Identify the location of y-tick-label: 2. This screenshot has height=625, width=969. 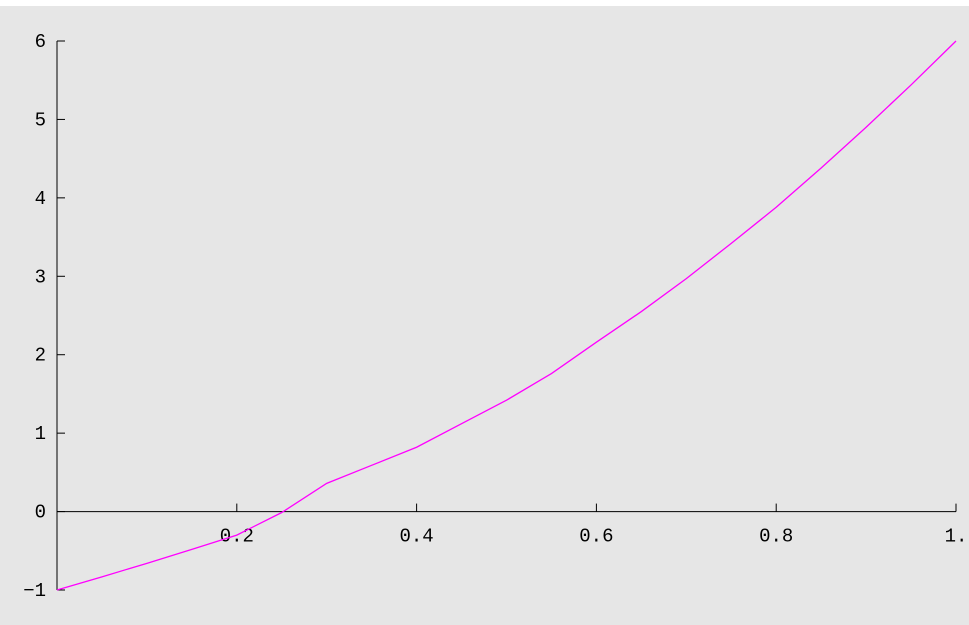
(40, 356).